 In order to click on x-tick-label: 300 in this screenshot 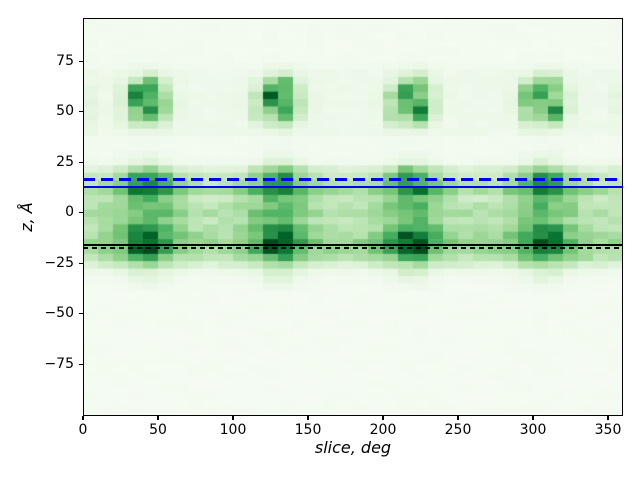, I will do `click(533, 430)`.